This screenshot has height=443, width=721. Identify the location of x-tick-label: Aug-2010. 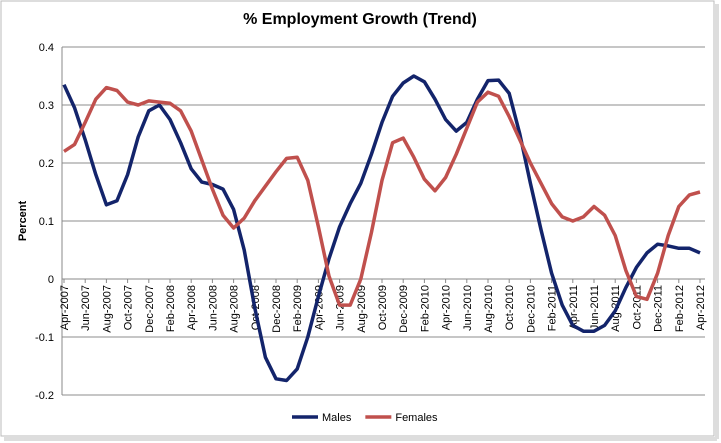
(489, 309).